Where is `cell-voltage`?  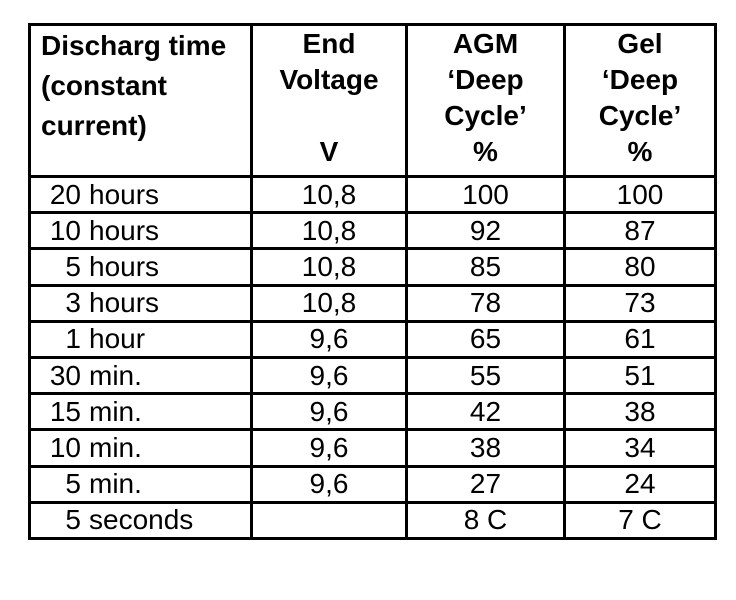
cell-voltage is located at coordinates (329, 520).